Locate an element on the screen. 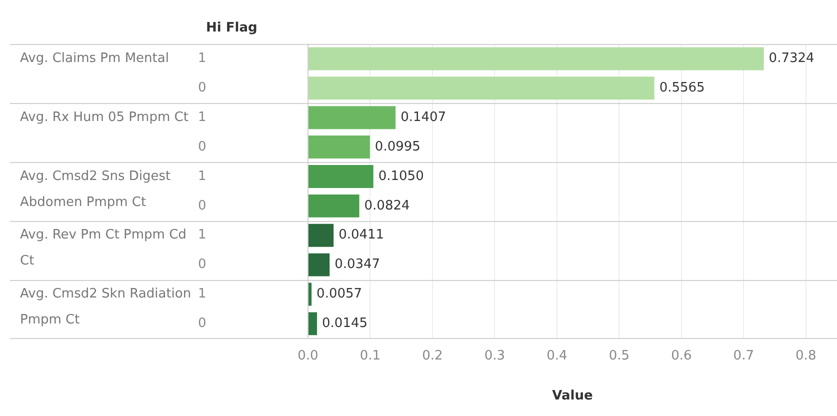  x-tick-label: 0.1 is located at coordinates (370, 356).